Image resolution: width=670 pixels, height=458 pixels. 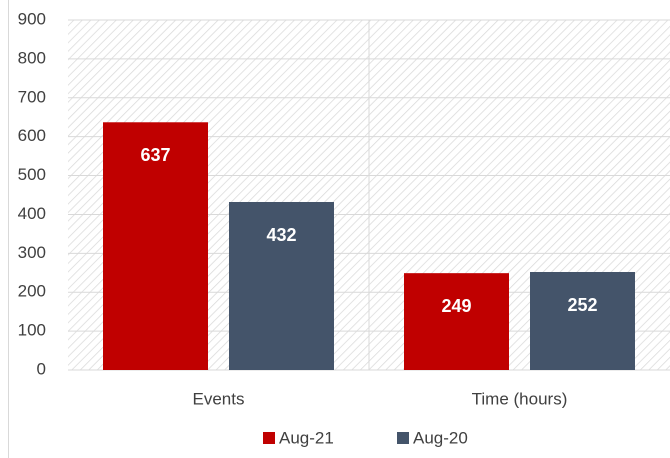 I want to click on y-tick-label: 300, so click(x=32, y=252).